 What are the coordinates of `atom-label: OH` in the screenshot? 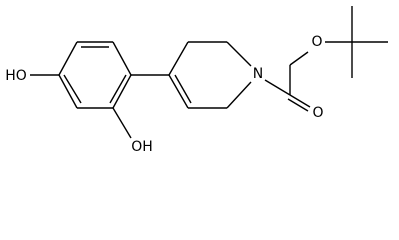 It's located at (142, 147).